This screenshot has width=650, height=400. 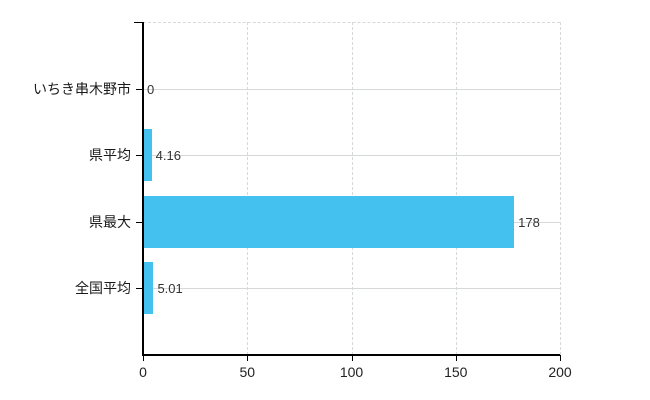 What do you see at coordinates (456, 372) in the screenshot?
I see `x-tick-label-150: 150` at bounding box center [456, 372].